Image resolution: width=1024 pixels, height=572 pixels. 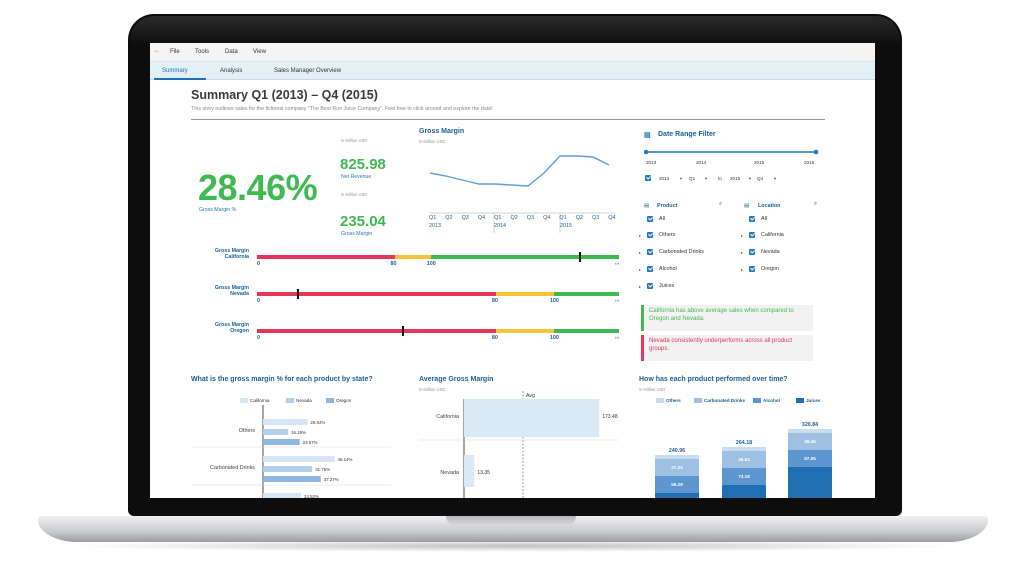 What do you see at coordinates (667, 286) in the screenshot?
I see `product-option: Juices` at bounding box center [667, 286].